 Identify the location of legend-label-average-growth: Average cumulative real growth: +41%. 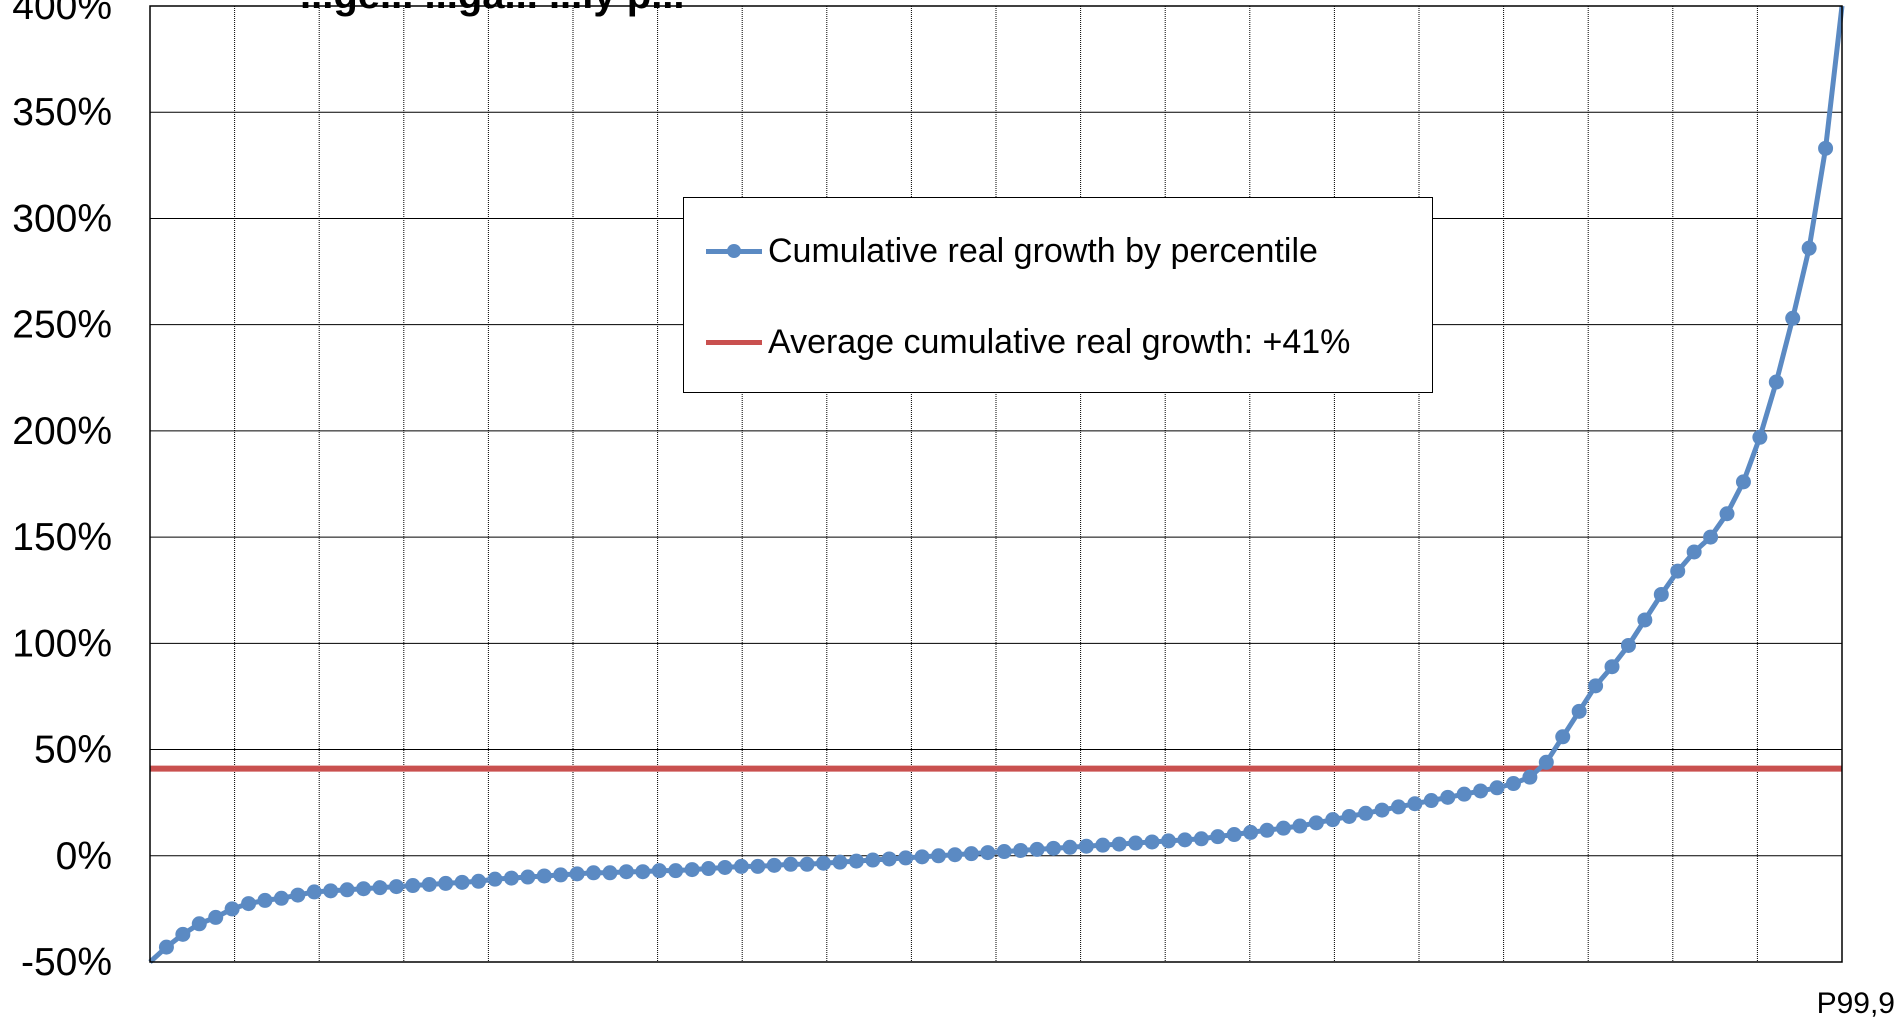
(1059, 341).